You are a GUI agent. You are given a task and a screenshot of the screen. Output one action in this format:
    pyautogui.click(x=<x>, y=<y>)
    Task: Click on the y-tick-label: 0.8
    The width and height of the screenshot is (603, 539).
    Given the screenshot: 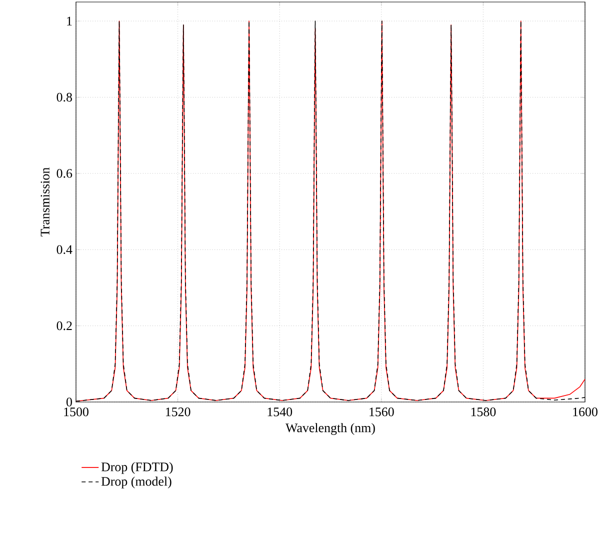 What is the action you would take?
    pyautogui.click(x=64, y=97)
    